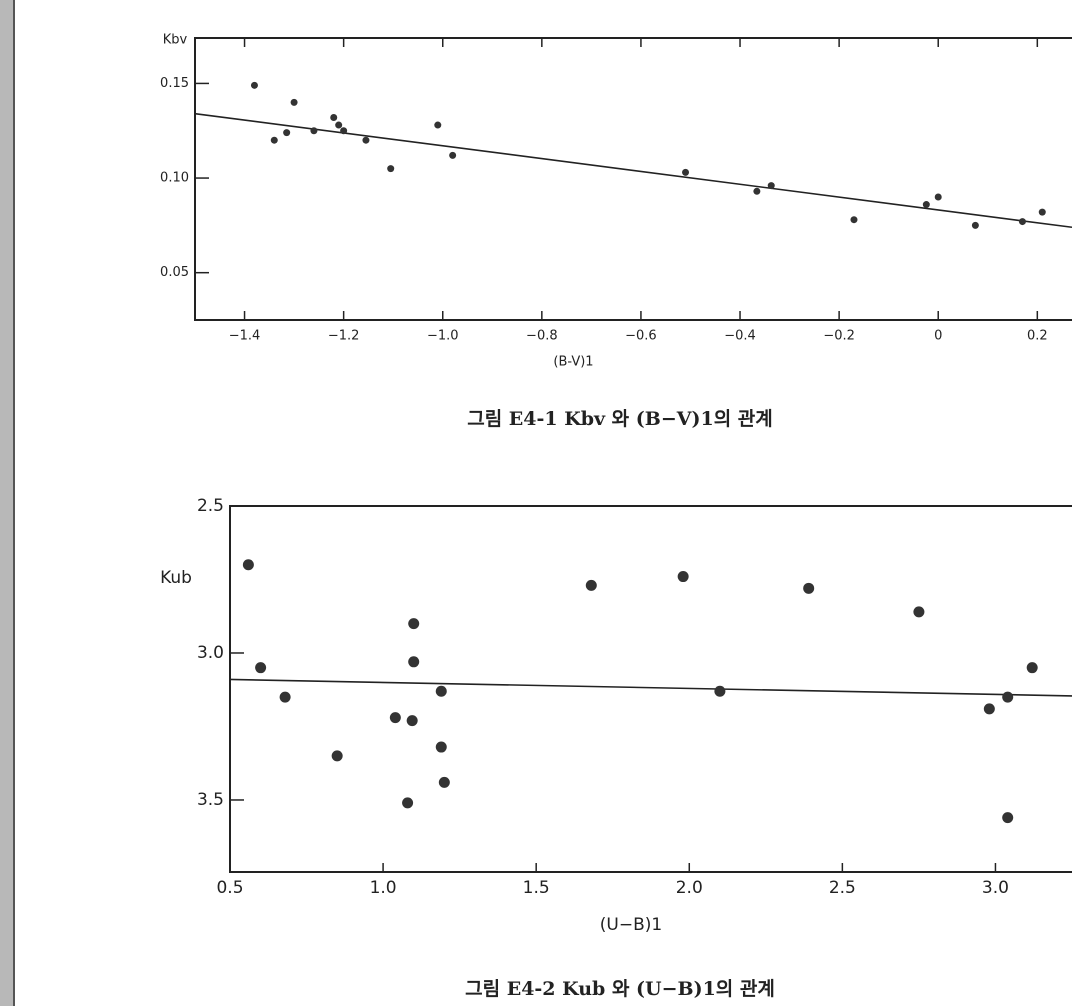 The height and width of the screenshot is (1006, 1072). What do you see at coordinates (229, 888) in the screenshot?
I see `x-tick-label: 0.5` at bounding box center [229, 888].